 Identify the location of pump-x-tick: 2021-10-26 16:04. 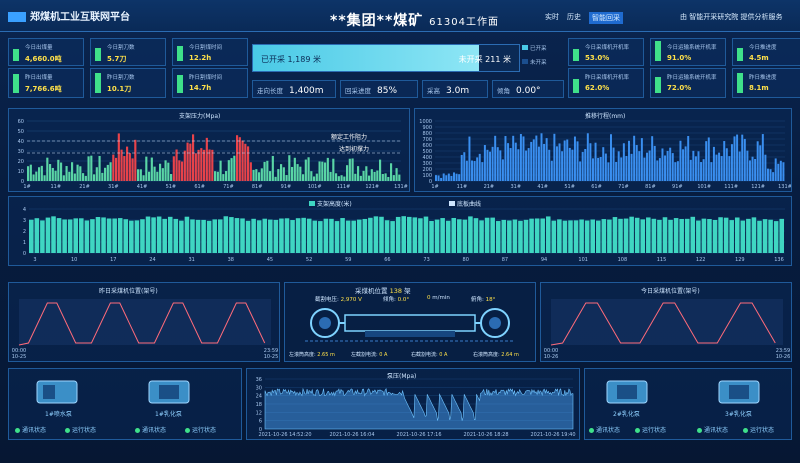
(351, 435).